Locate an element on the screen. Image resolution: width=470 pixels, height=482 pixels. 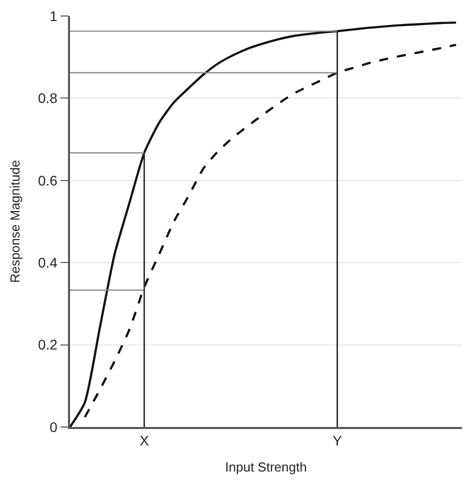
y-tick-label: 1 is located at coordinates (54, 16).